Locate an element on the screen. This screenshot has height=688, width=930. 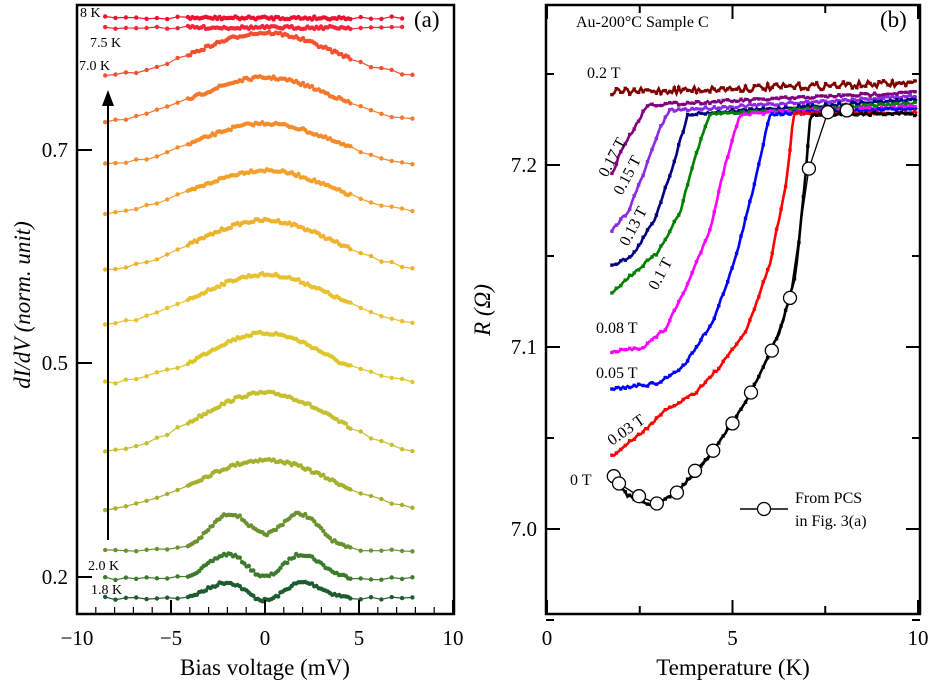
curve-T8 is located at coordinates (259, 192).